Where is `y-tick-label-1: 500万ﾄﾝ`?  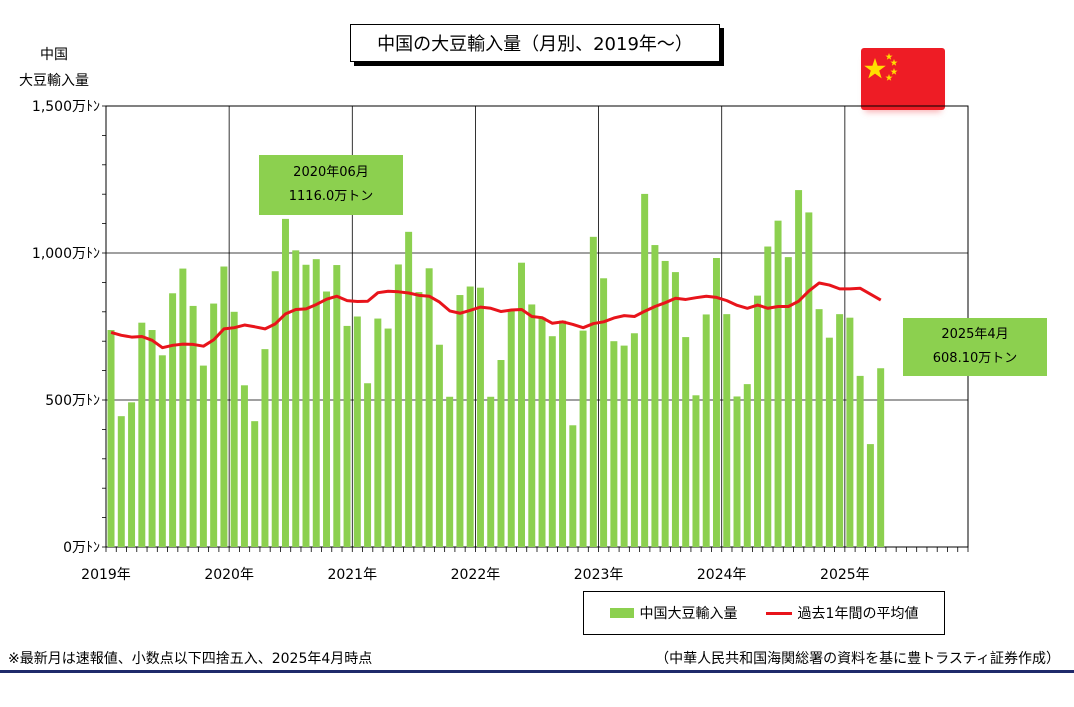 y-tick-label-1: 500万ﾄﾝ is located at coordinates (72, 401).